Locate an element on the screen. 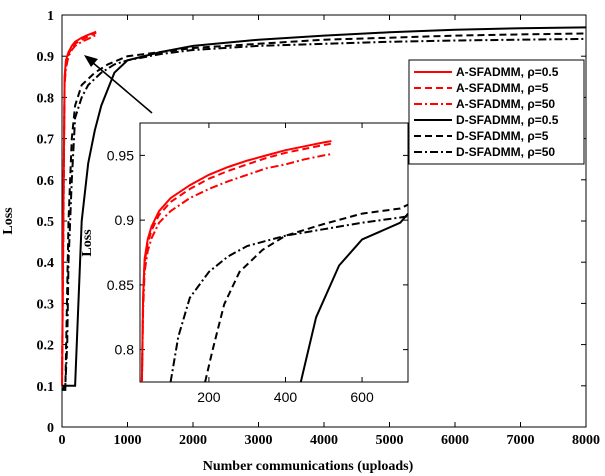  xtick-label: 600 is located at coordinates (362, 397).